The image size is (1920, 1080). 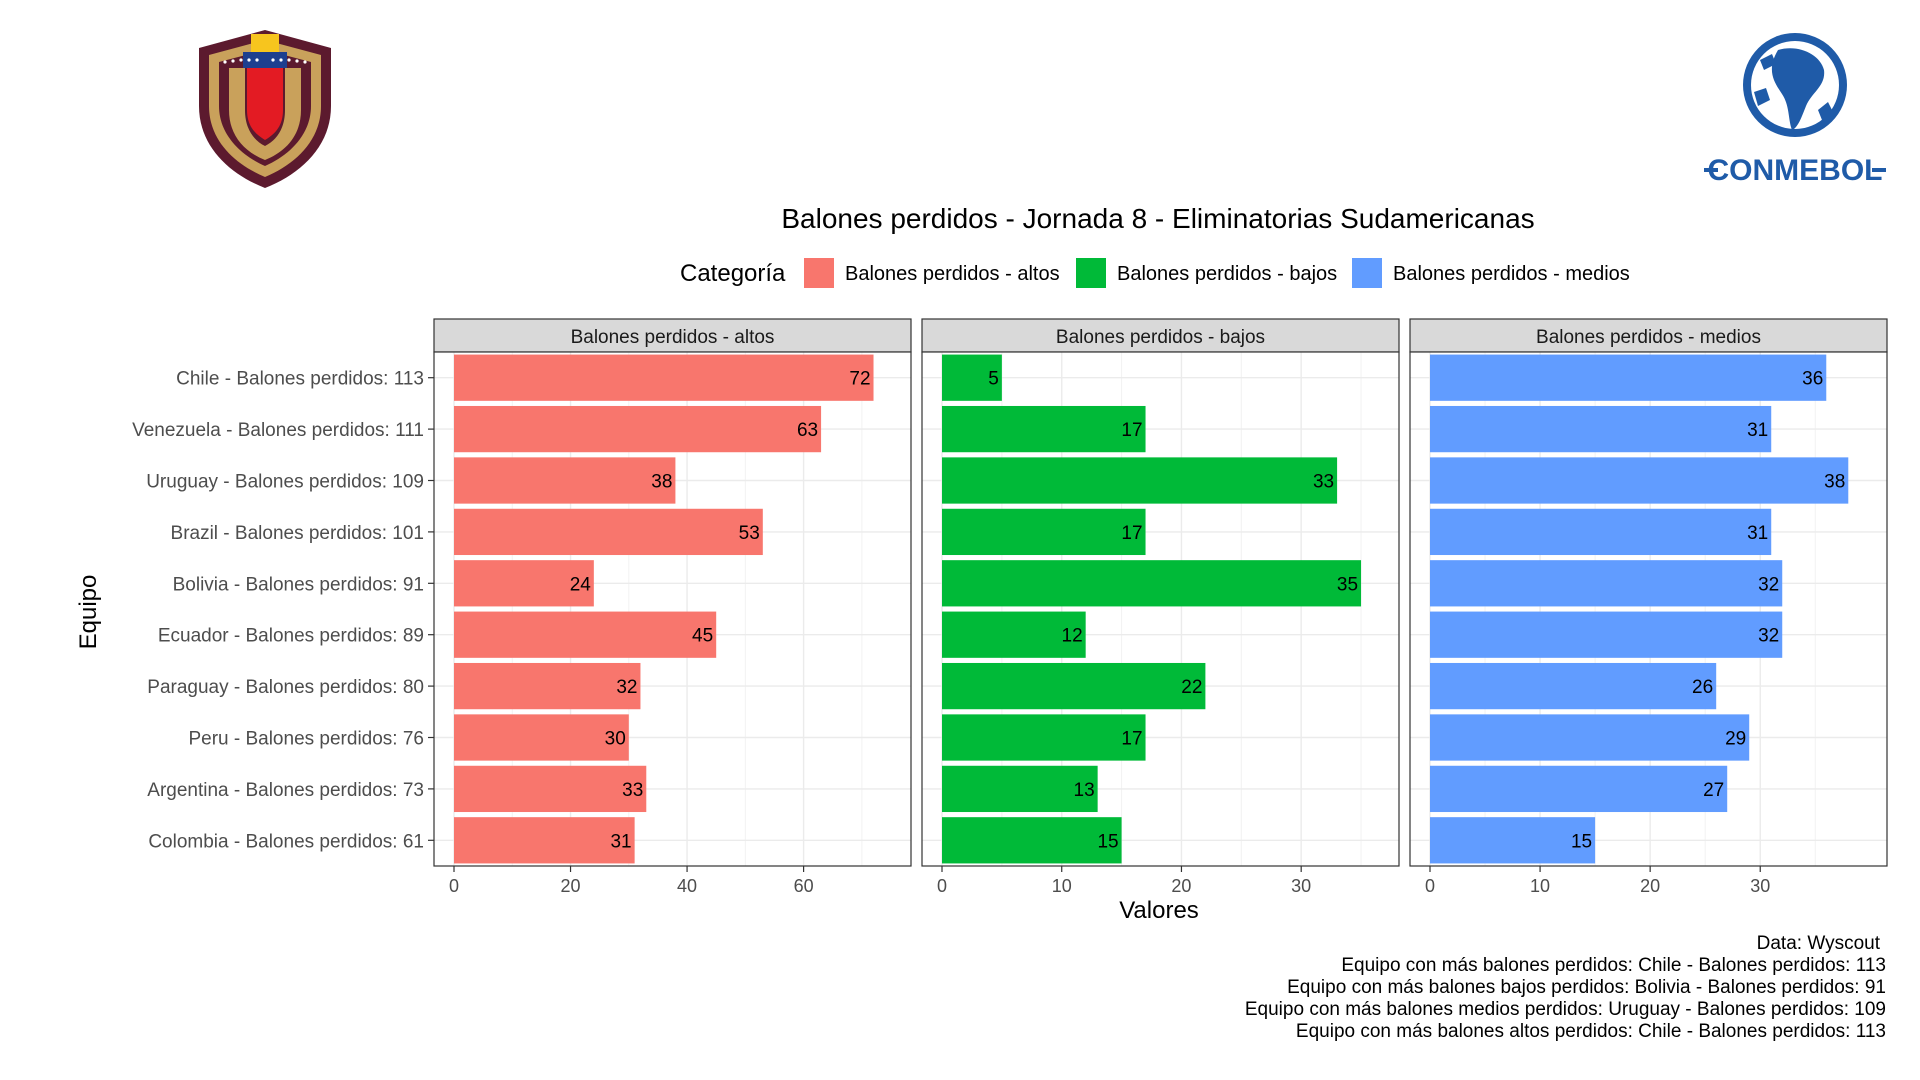 What do you see at coordinates (859, 379) in the screenshot?
I see `bar-value-label: 72` at bounding box center [859, 379].